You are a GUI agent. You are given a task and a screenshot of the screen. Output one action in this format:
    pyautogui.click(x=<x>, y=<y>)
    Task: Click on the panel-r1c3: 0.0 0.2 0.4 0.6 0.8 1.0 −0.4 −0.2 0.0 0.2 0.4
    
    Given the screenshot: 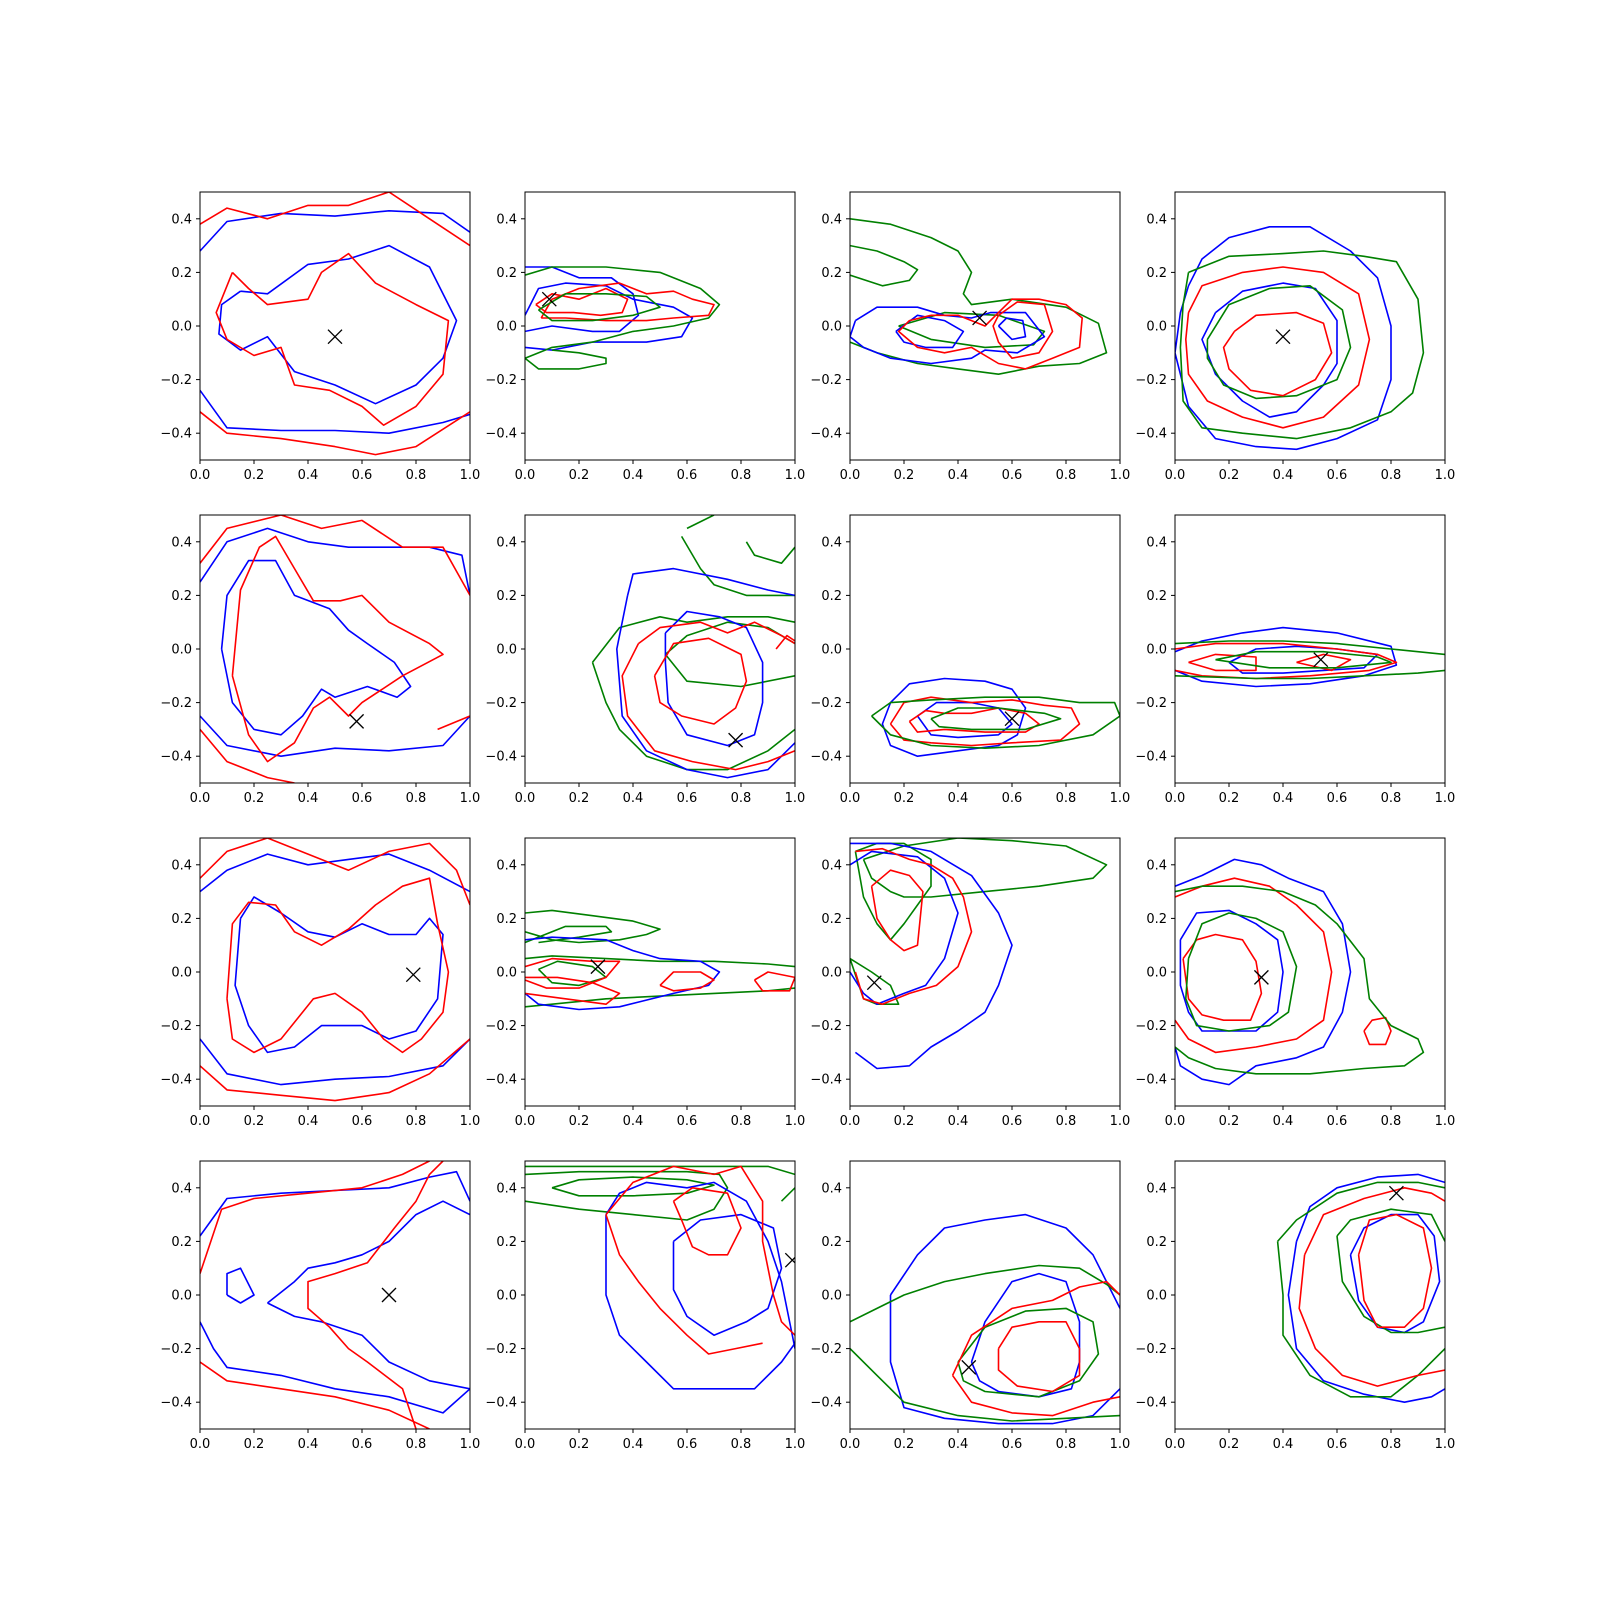 What is the action you would take?
    pyautogui.click(x=970, y=337)
    